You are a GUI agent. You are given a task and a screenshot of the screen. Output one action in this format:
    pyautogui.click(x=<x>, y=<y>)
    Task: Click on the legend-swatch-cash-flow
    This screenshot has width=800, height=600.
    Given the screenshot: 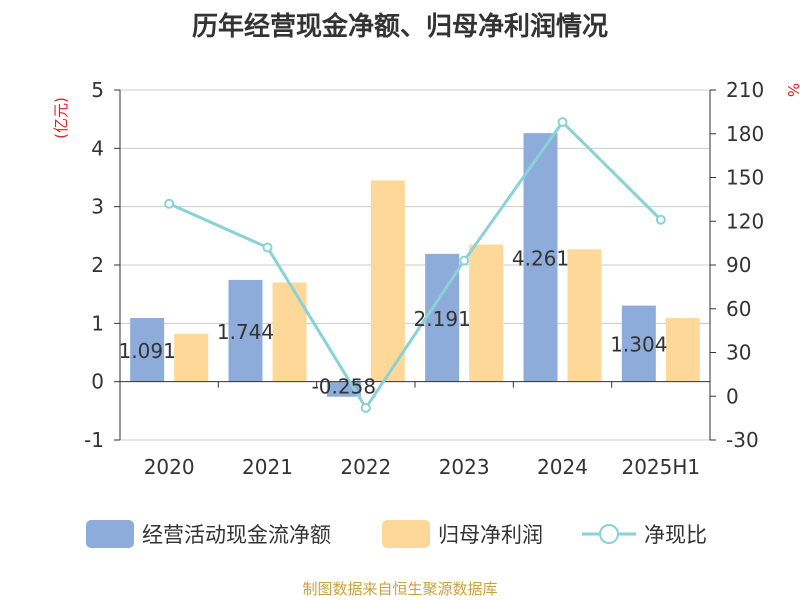 What is the action you would take?
    pyautogui.click(x=110, y=534)
    